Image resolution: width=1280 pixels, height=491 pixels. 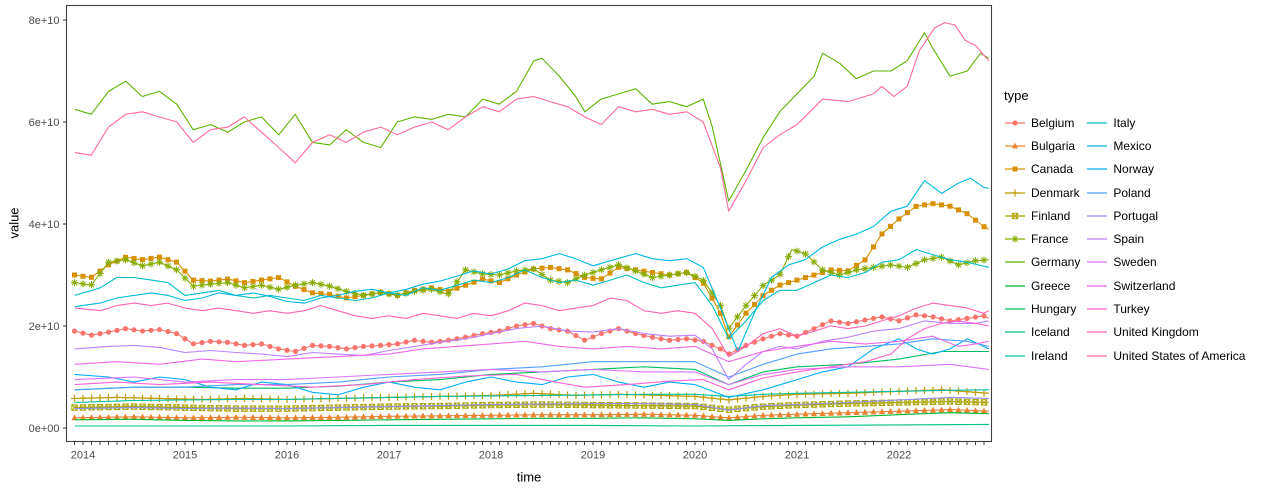 I want to click on legend-item-belgium: Belgium, so click(x=1042, y=122).